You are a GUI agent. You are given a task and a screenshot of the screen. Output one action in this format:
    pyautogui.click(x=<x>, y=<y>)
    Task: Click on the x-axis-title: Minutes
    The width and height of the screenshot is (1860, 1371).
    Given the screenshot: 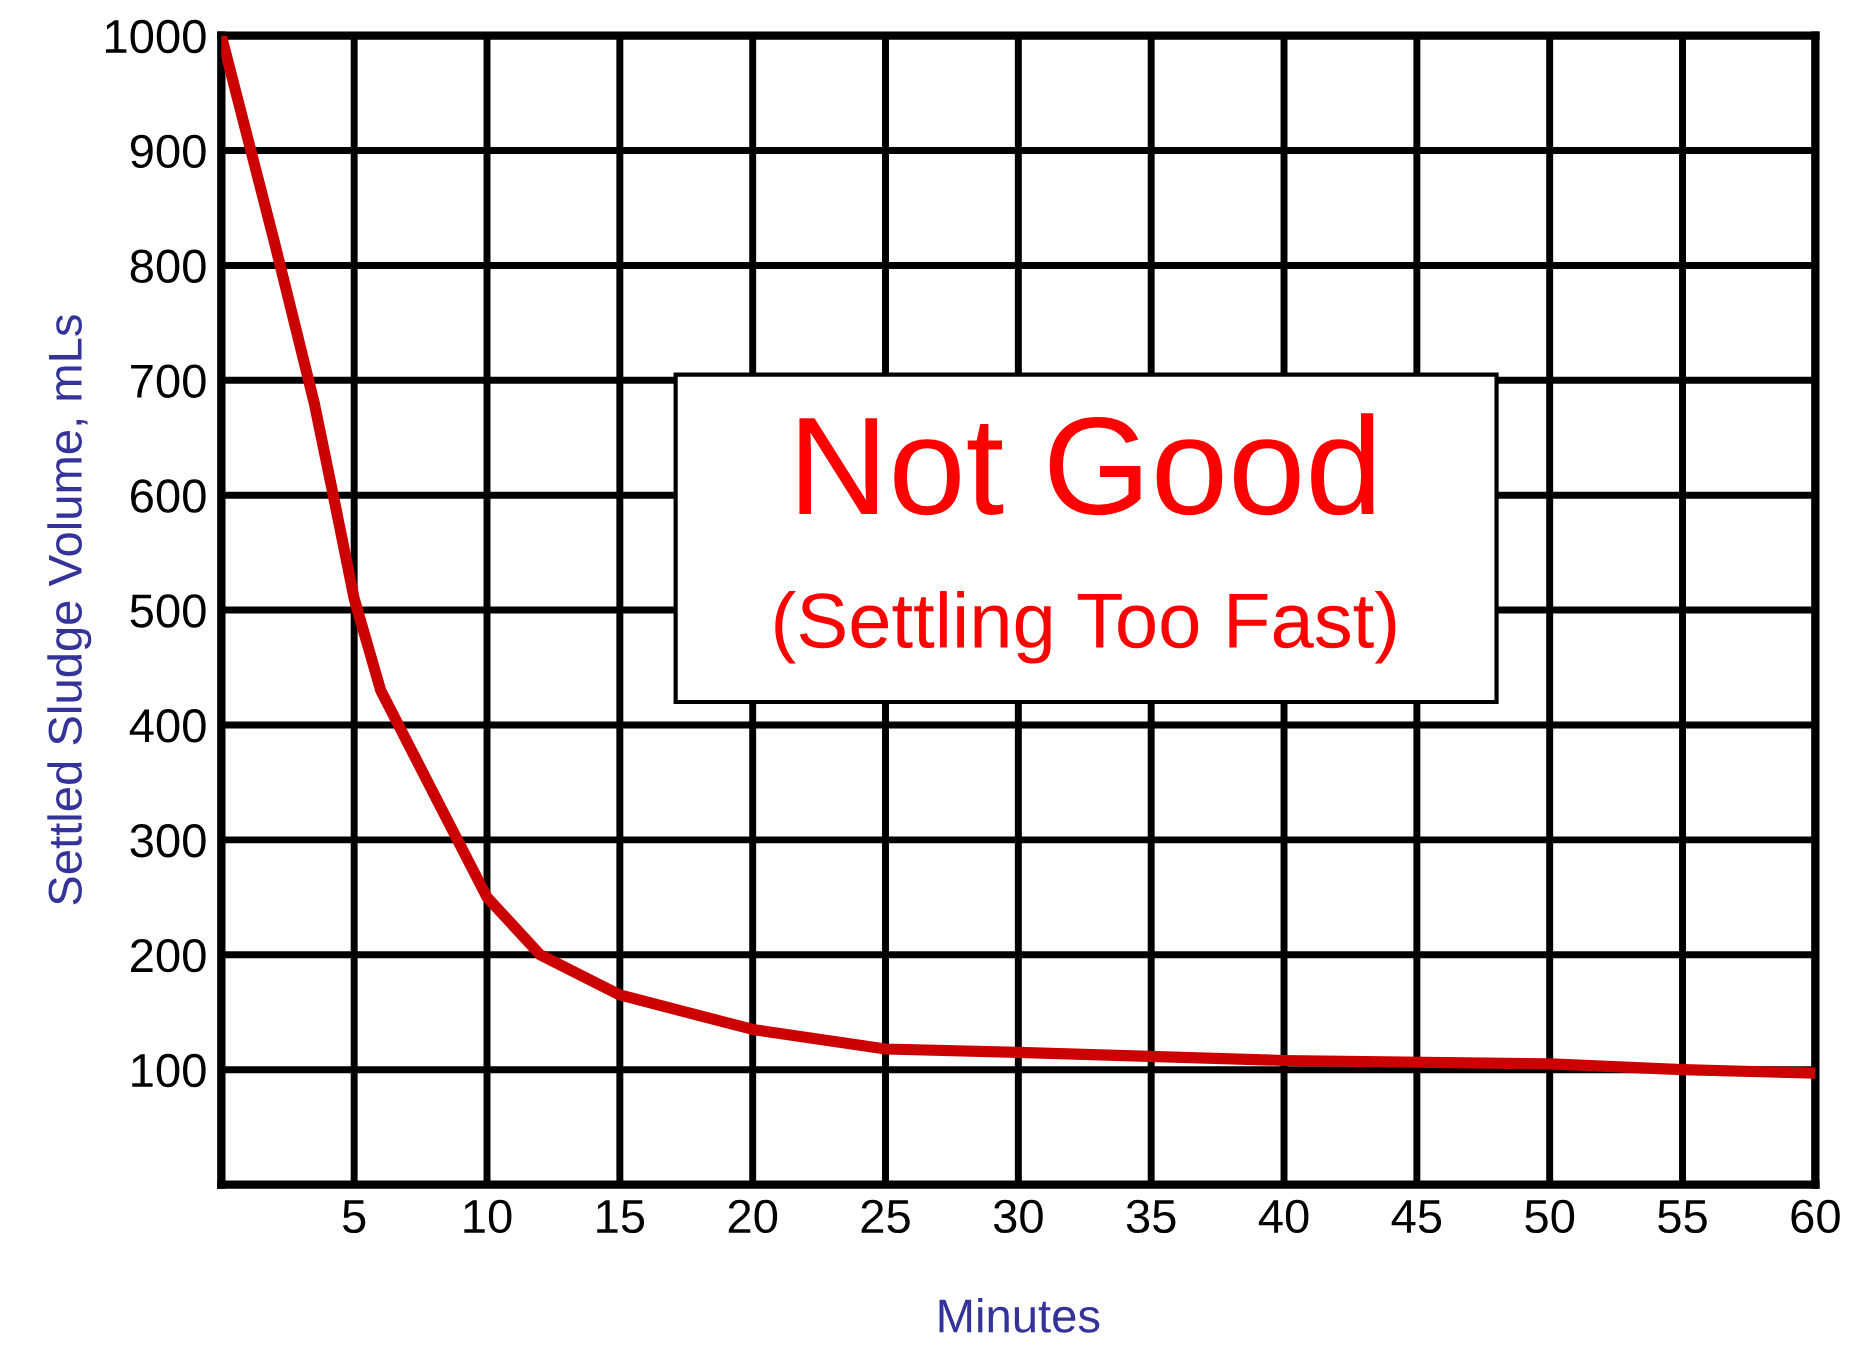 What is the action you would take?
    pyautogui.click(x=1019, y=1315)
    